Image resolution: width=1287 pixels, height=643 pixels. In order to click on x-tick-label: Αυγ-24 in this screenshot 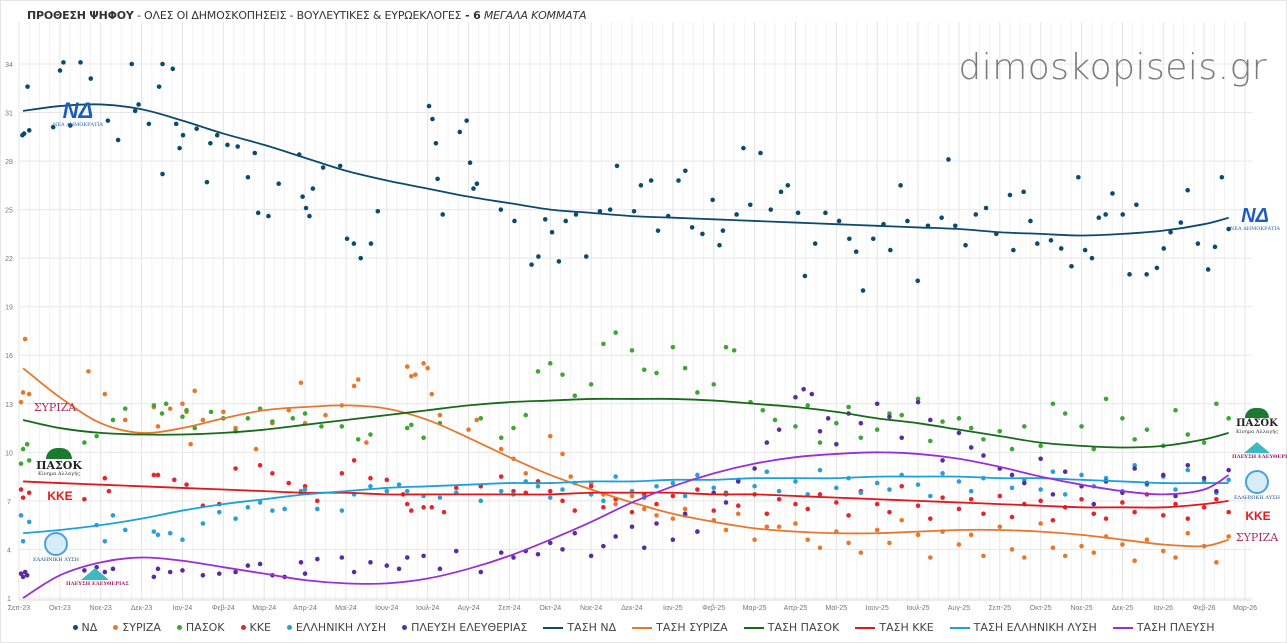, I will do `click(468, 608)`.